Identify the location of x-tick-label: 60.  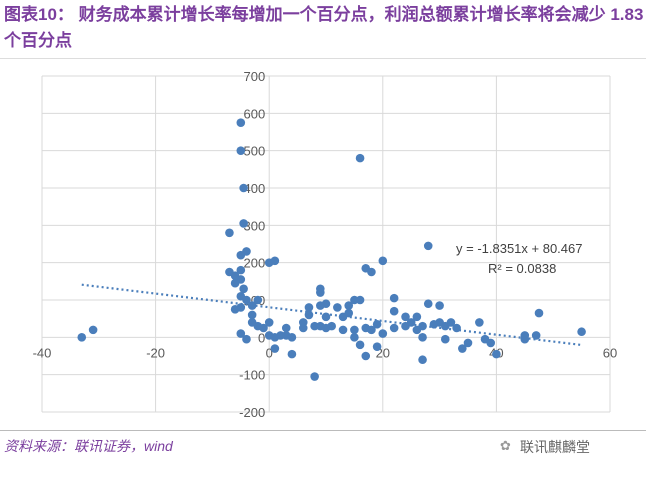
(610, 352).